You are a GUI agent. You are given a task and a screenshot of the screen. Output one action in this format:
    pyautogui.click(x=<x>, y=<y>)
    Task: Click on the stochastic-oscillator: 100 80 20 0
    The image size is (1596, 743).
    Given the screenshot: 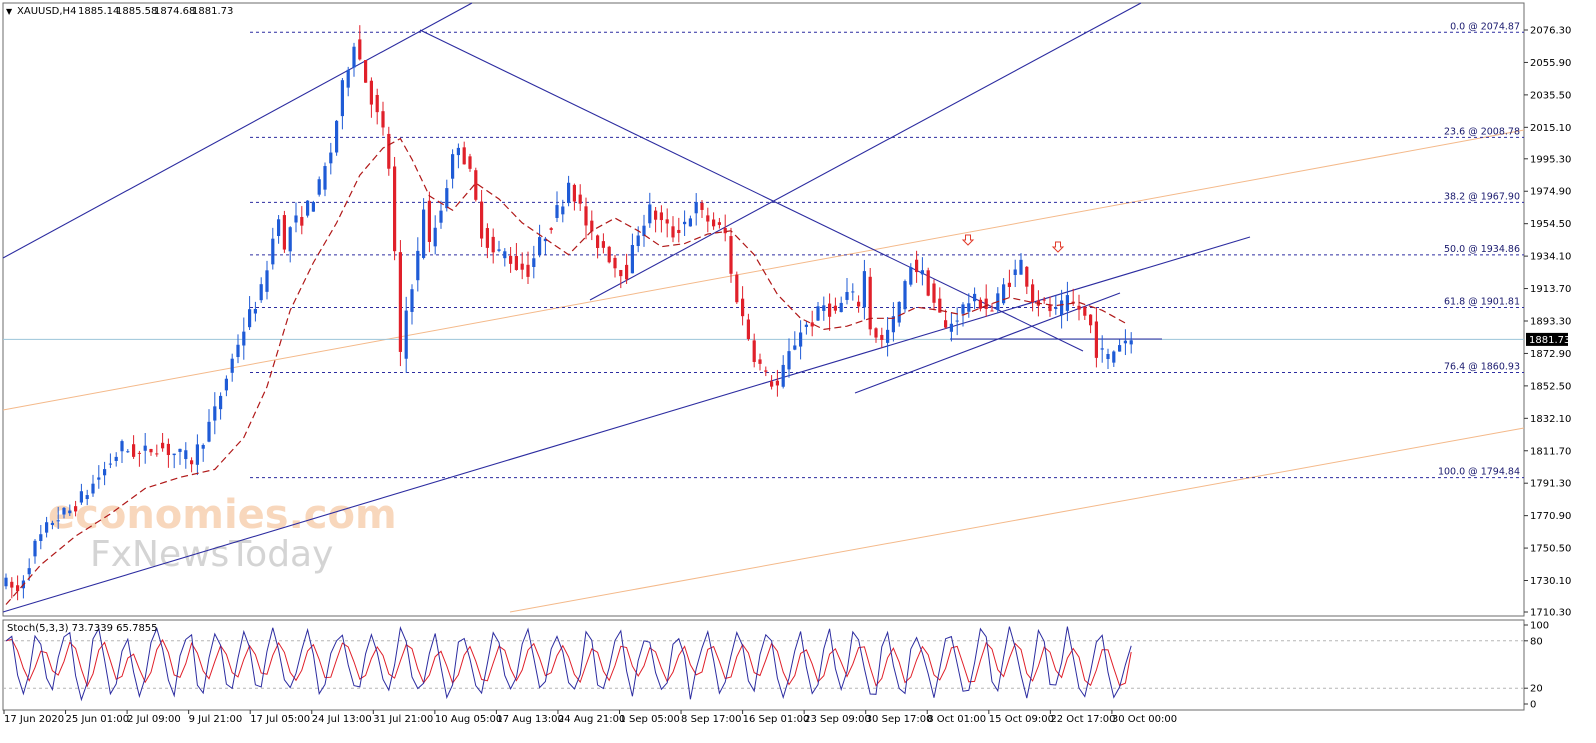 What is the action you would take?
    pyautogui.click(x=776, y=666)
    